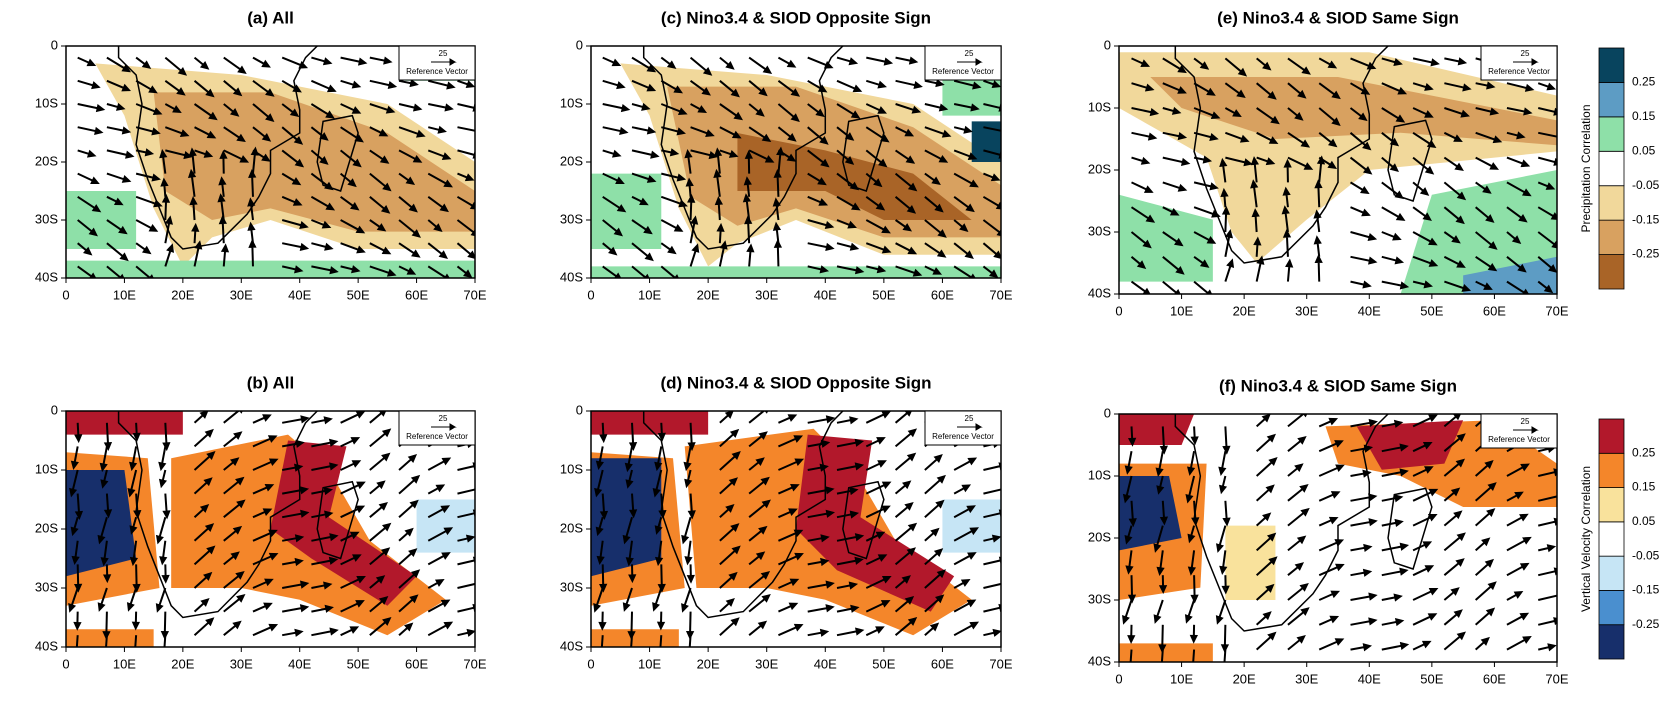 Image resolution: width=1675 pixels, height=704 pixels. I want to click on x-tick-label: 30E, so click(1306, 678).